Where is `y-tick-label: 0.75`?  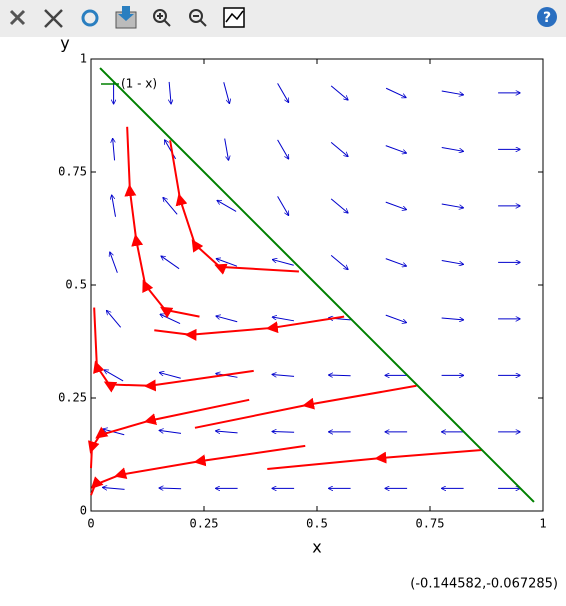 y-tick-label: 0.75 is located at coordinates (72, 172).